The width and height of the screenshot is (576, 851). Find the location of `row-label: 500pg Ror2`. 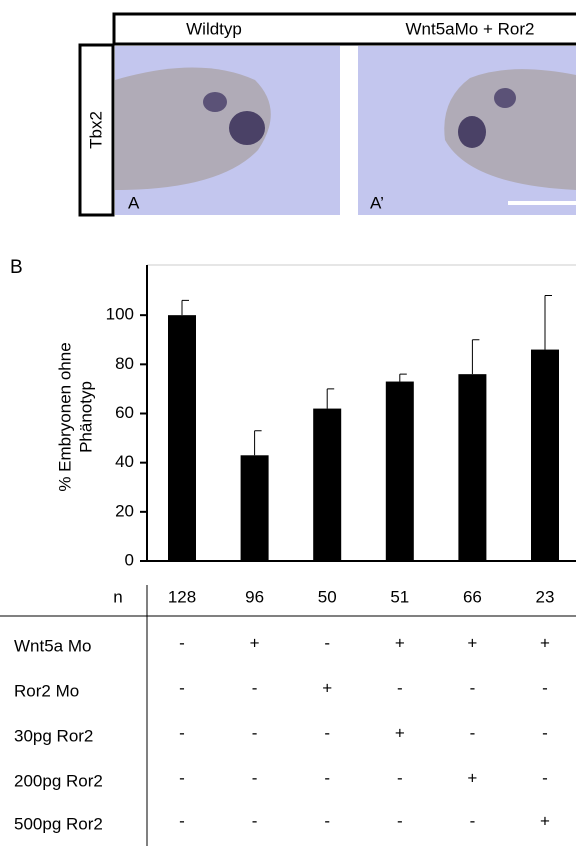

row-label: 500pg Ror2 is located at coordinates (58, 823).